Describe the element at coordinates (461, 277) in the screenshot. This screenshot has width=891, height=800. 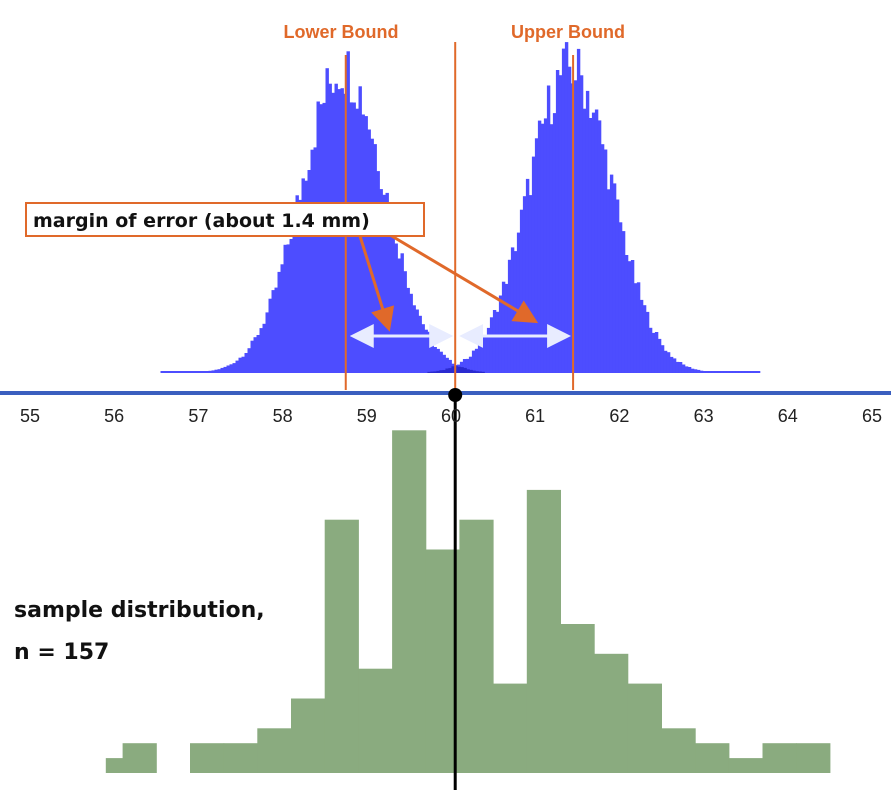
I see `moe-pointer-arrow-right` at that location.